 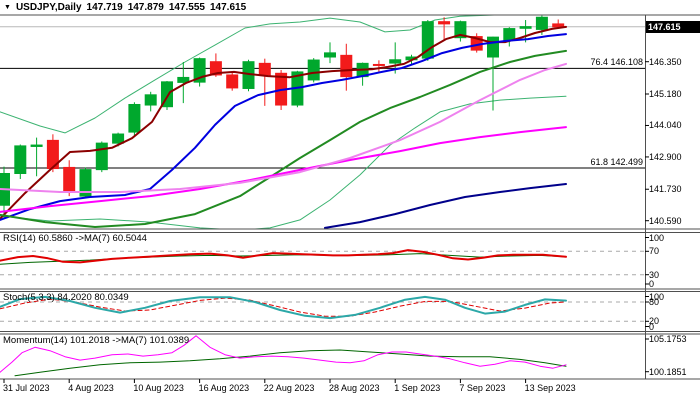 I want to click on date-axis-label: 22 Aug 2023, so click(x=289, y=388).